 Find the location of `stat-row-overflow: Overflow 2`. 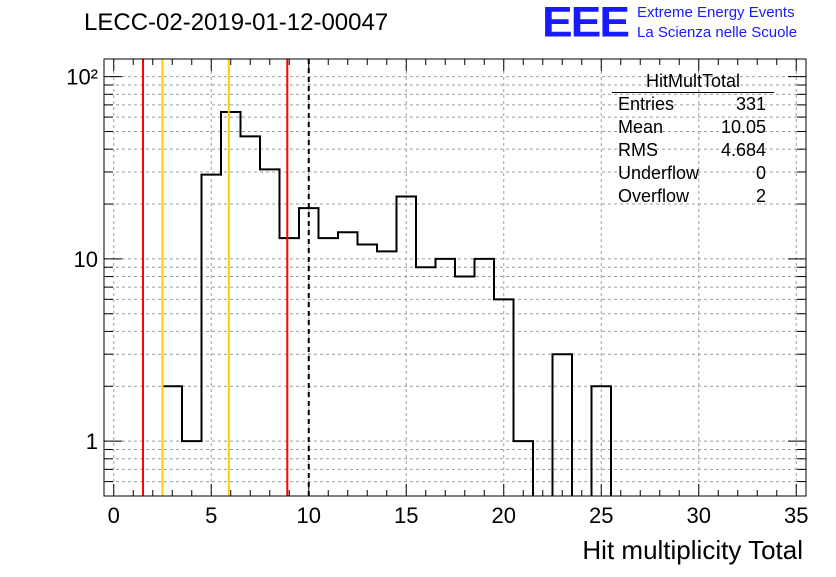

stat-row-overflow: Overflow 2 is located at coordinates (693, 196).